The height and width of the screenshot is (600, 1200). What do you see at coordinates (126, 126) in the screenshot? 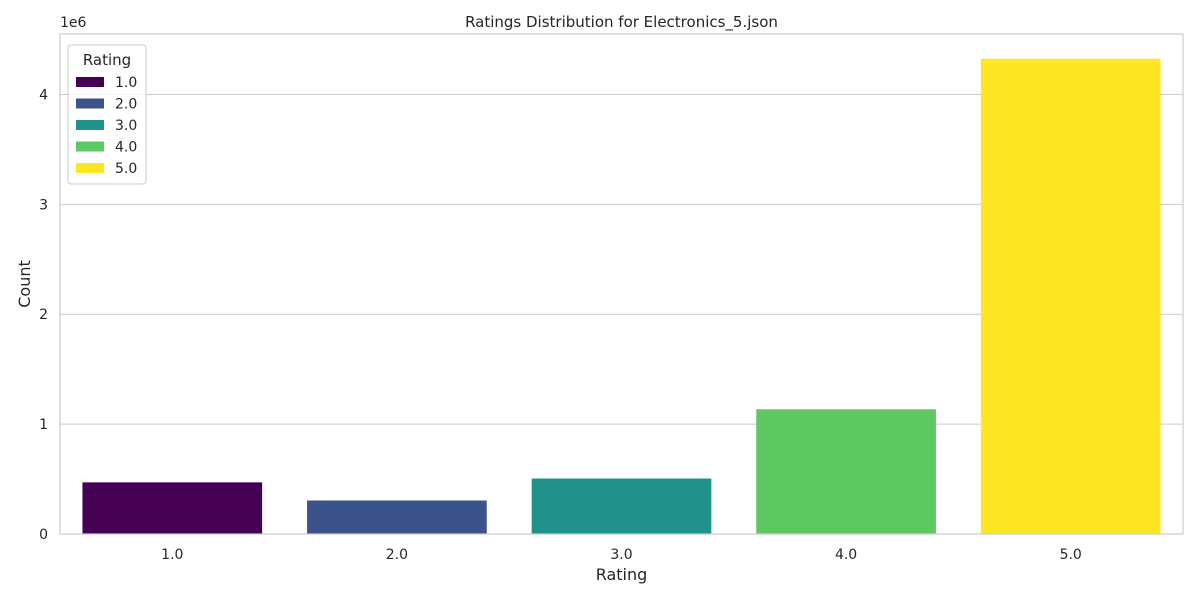
I see `legend-label: 3.0` at bounding box center [126, 126].